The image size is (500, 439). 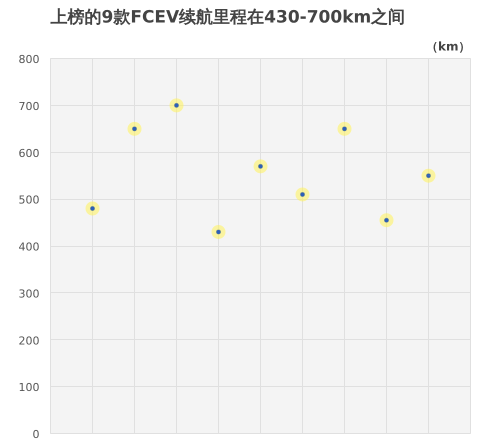 I want to click on y-tick-label: 500, so click(x=29, y=200).